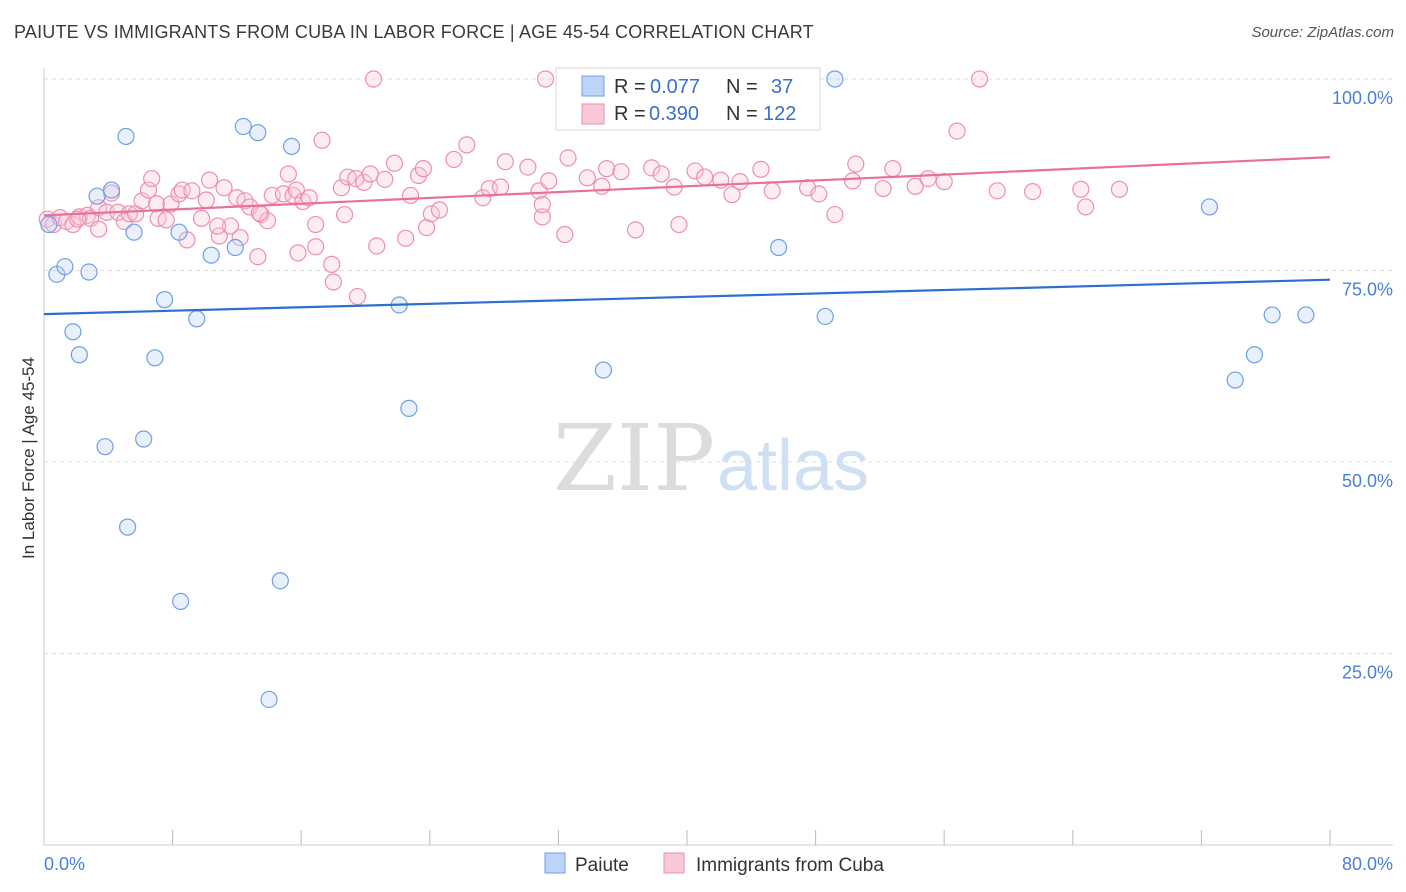  What do you see at coordinates (28, 458) in the screenshot?
I see `y-axis-title: In Labor Force | Age 45-54` at bounding box center [28, 458].